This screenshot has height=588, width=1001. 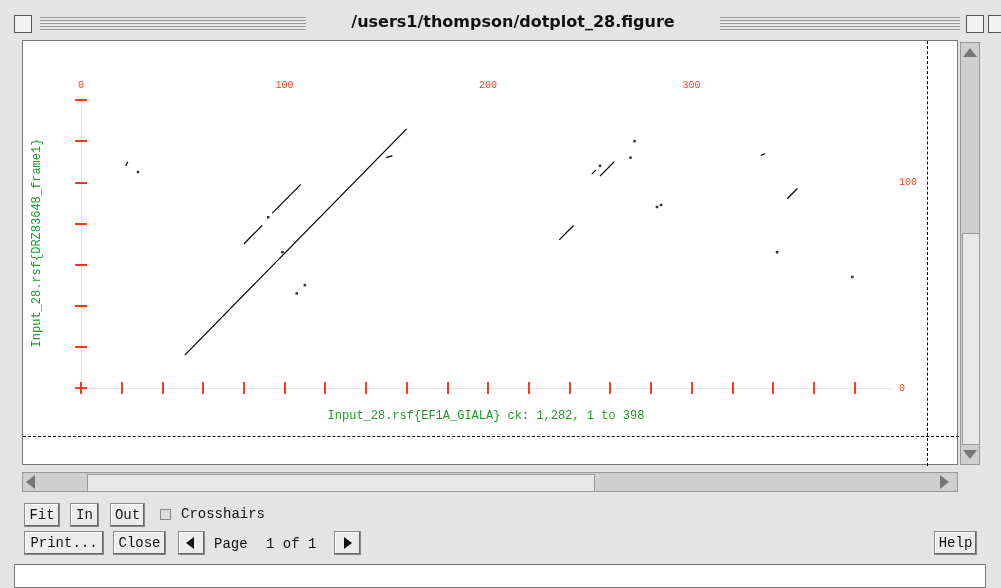 I want to click on text: Out, so click(x=127, y=515).